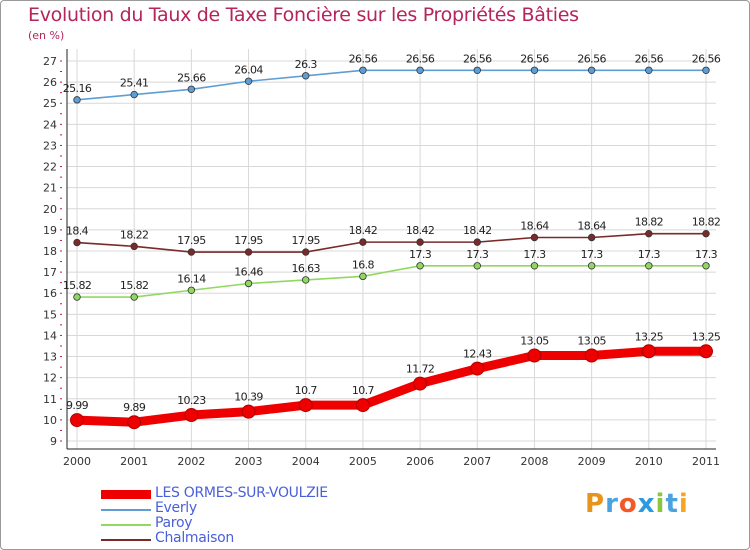 This screenshot has width=750, height=550. I want to click on data-label: 25.66, so click(191, 77).